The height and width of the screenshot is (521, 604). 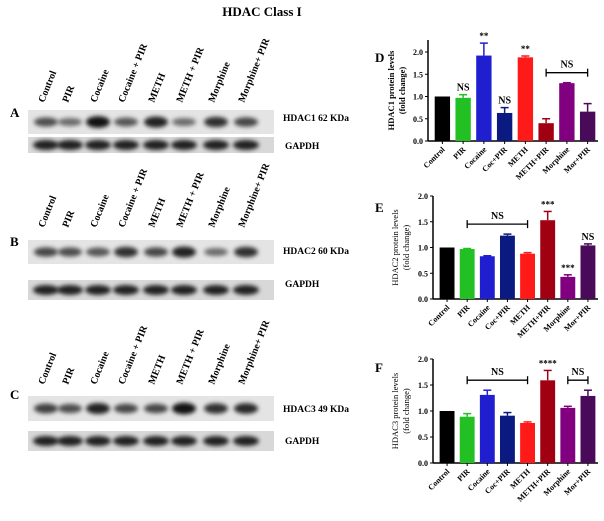 What do you see at coordinates (379, 207) in the screenshot?
I see `panel-letter: E` at bounding box center [379, 207].